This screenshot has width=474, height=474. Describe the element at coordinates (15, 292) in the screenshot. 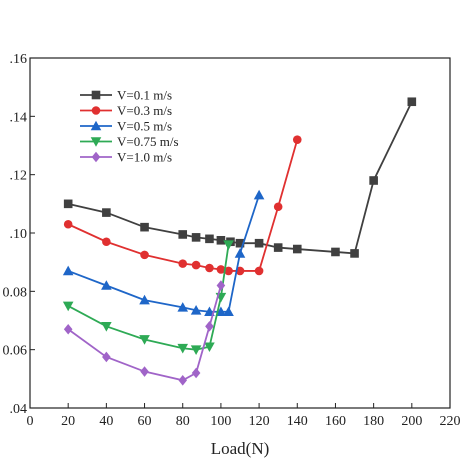

I see `y-tick-label: 0.08` at that location.